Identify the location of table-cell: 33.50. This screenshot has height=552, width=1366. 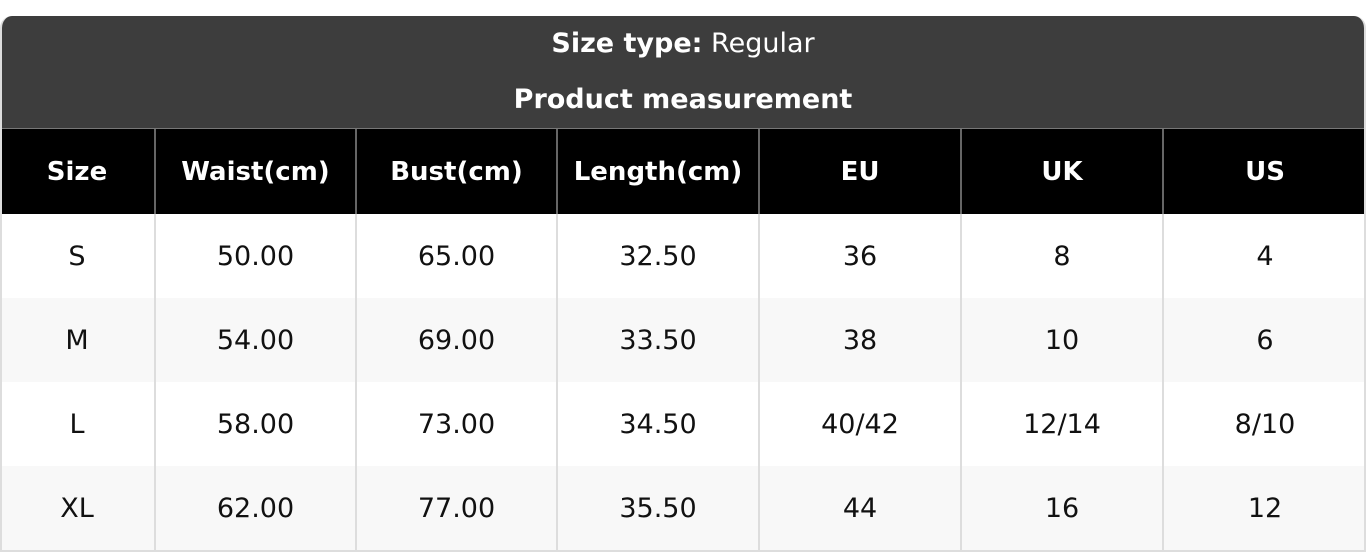
(657, 340).